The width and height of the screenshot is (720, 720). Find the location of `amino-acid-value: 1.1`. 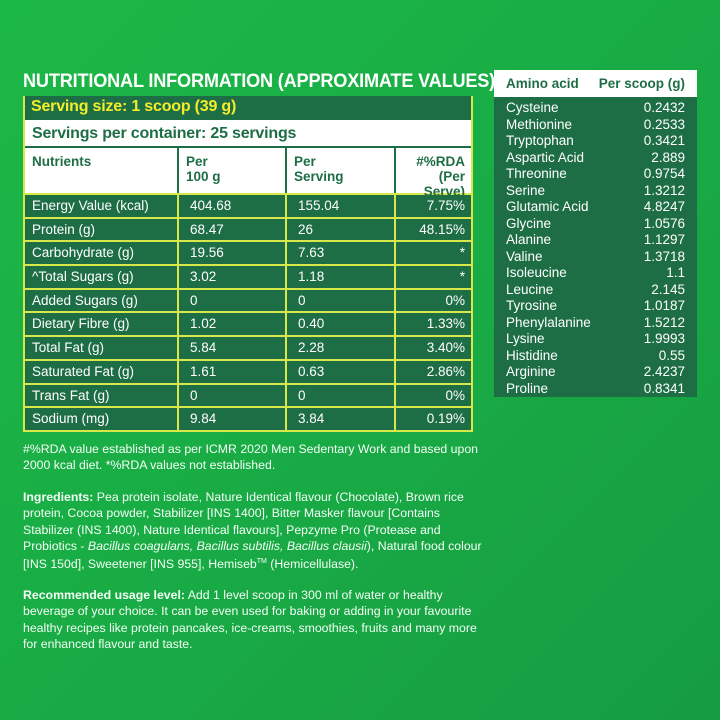

amino-acid-value: 1.1 is located at coordinates (675, 272).